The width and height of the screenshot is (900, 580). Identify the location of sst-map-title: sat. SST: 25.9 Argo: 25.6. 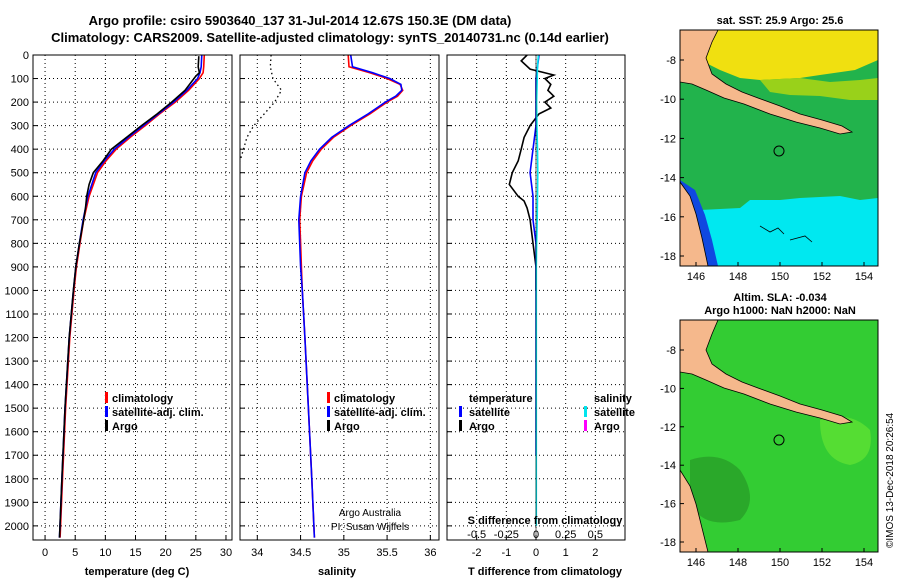
(780, 21).